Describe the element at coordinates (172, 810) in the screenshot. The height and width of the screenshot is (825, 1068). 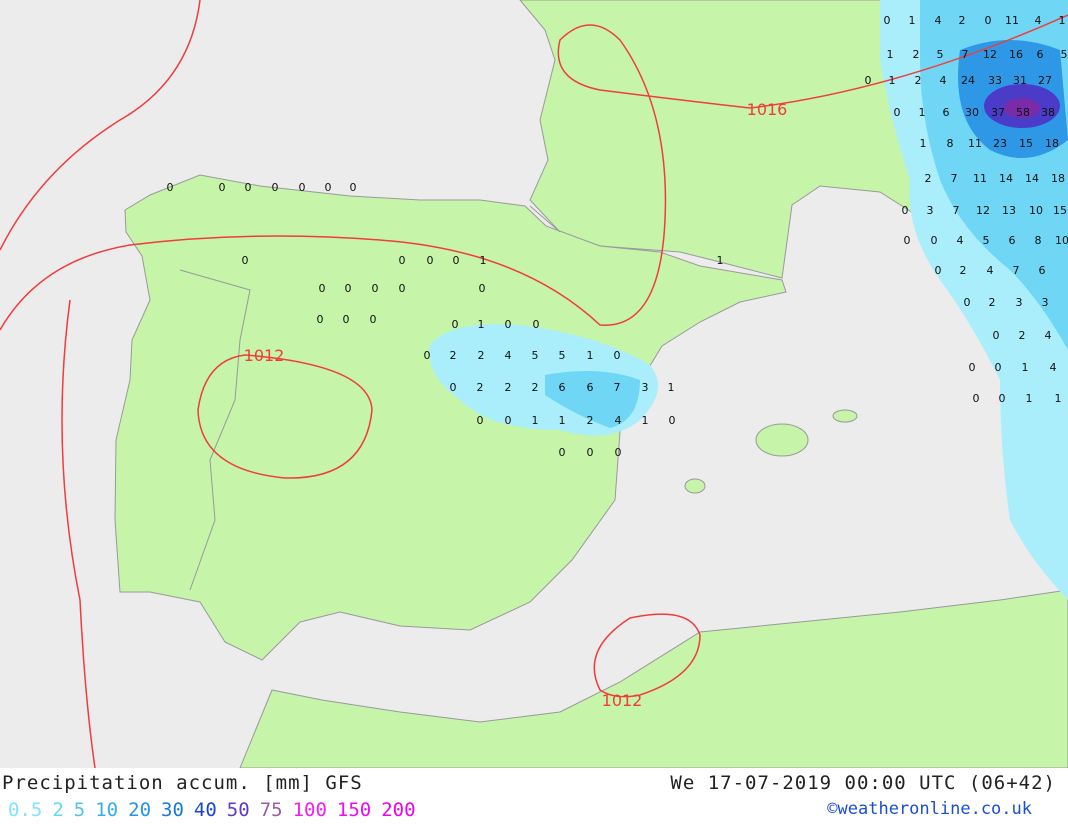
I see `legend-item: 30` at that location.